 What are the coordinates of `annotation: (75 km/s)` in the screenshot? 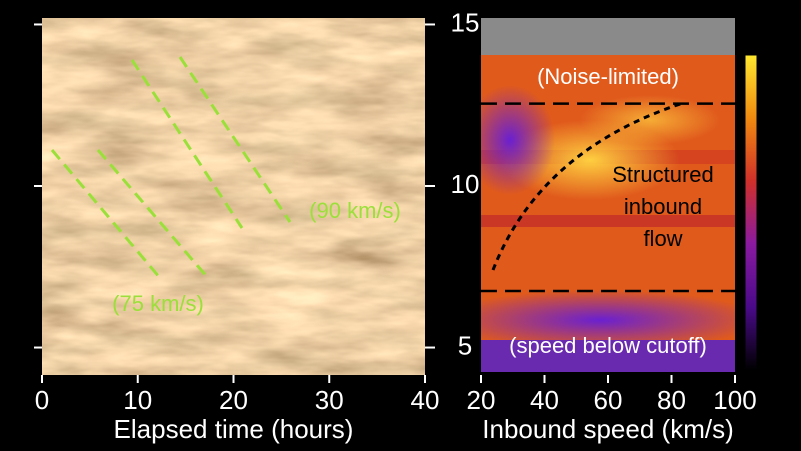 It's located at (158, 303).